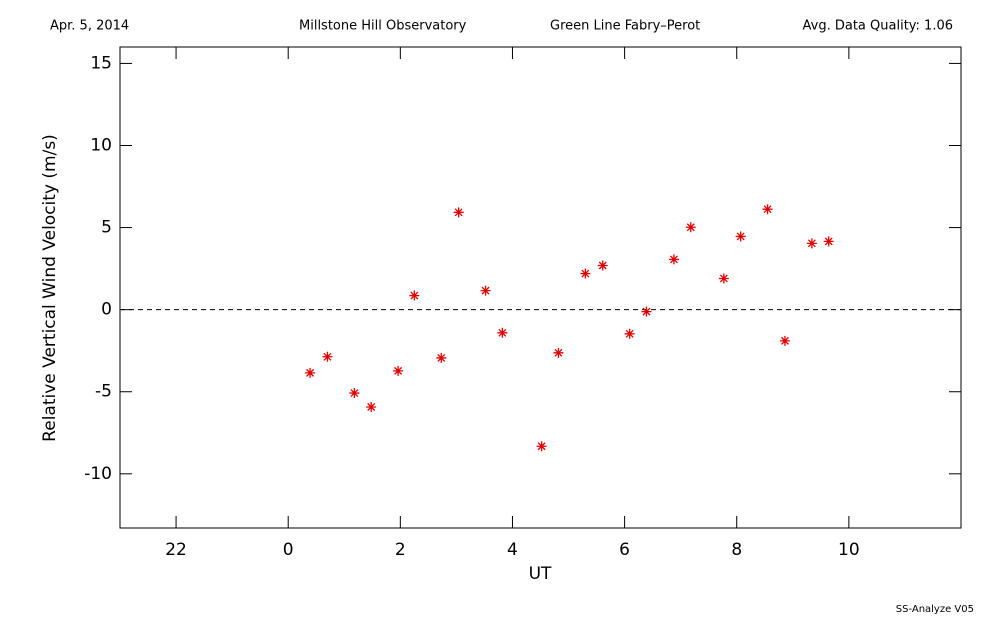 This screenshot has width=1000, height=625. Describe the element at coordinates (106, 228) in the screenshot. I see `y-tick-label: 5` at that location.